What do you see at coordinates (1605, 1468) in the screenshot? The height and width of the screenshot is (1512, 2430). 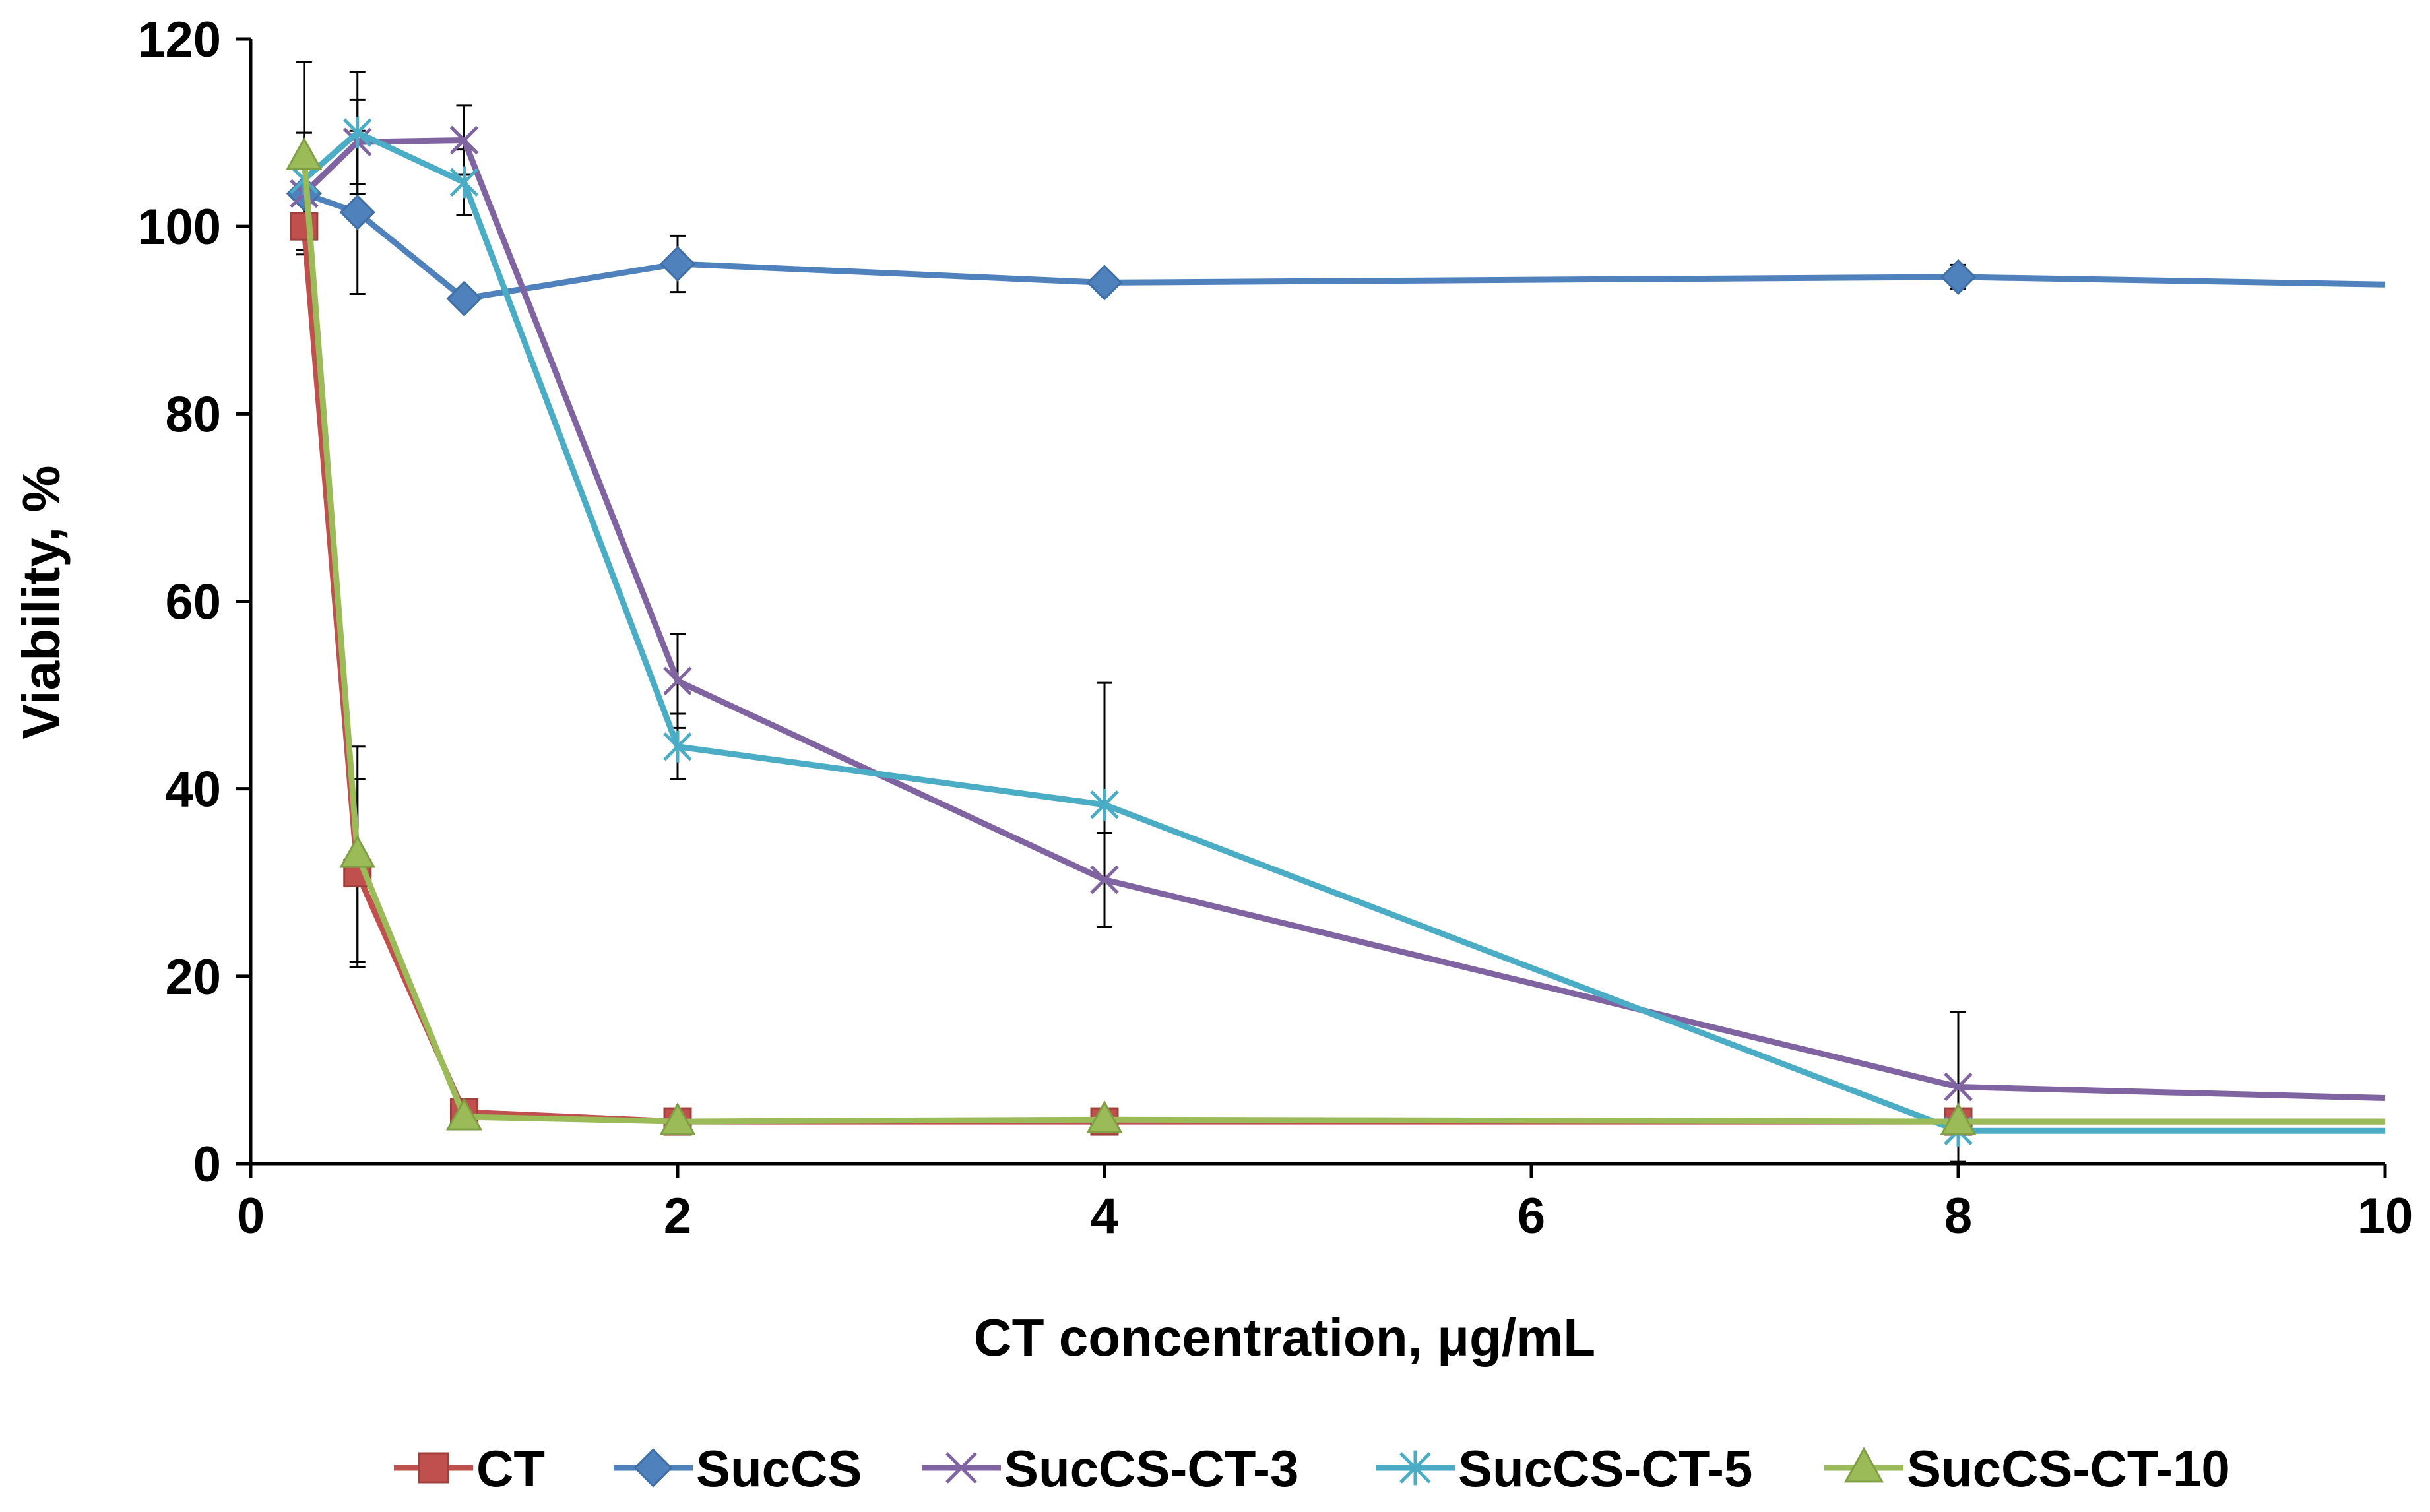 I see `legend-label: SucCS-CT-5` at bounding box center [1605, 1468].